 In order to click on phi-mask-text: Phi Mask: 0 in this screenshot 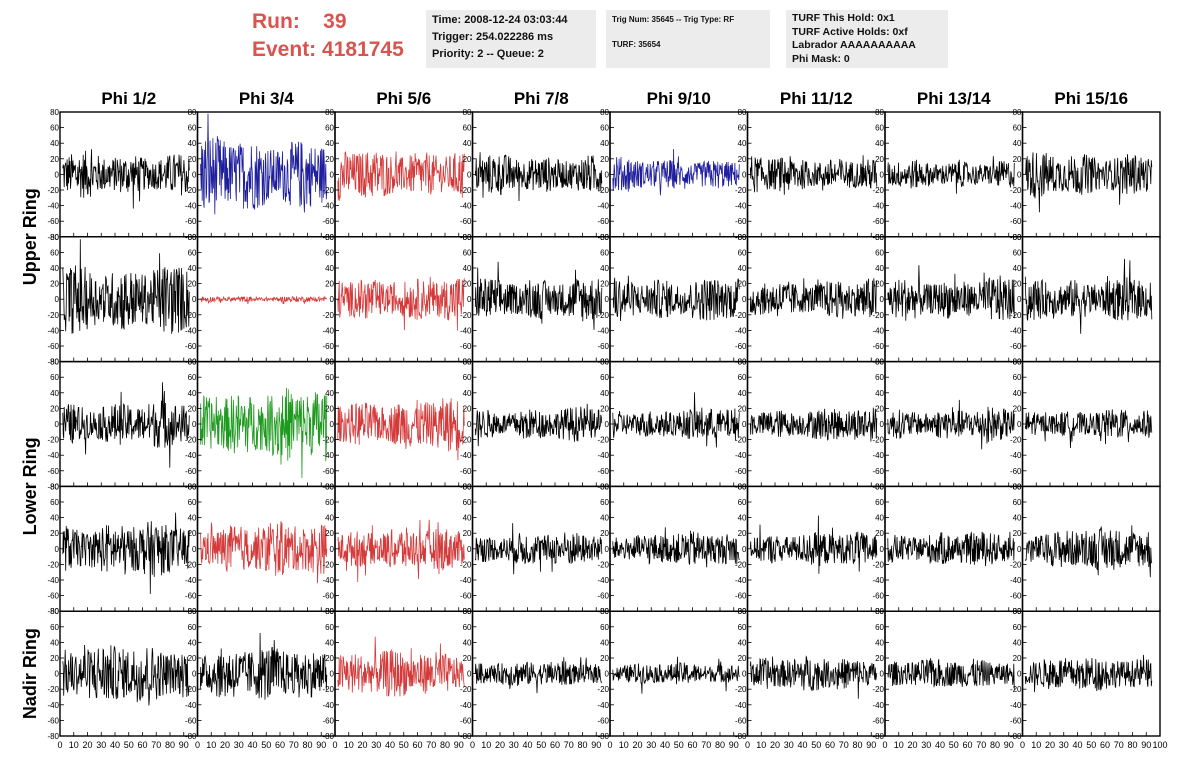, I will do `click(821, 58)`.